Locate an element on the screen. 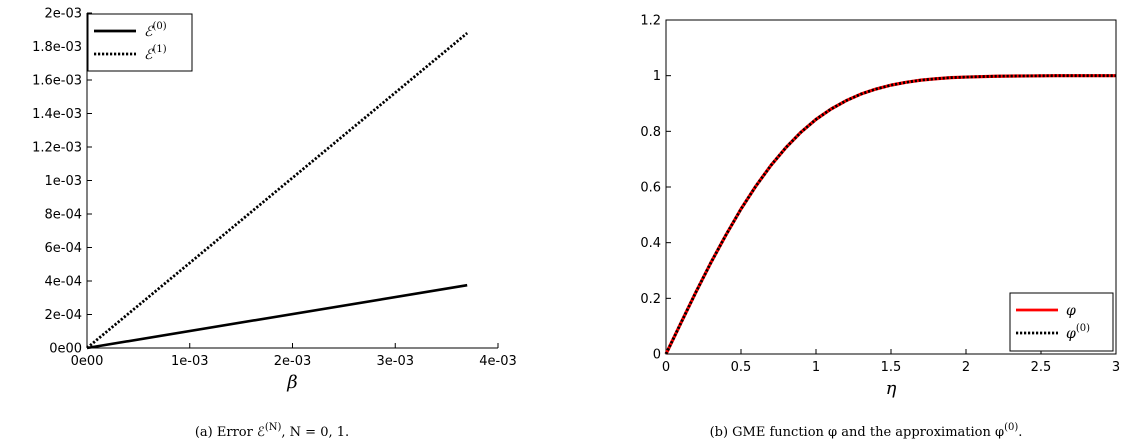 The image size is (1125, 447). y-tick-label: 8e-04 is located at coordinates (63, 215).